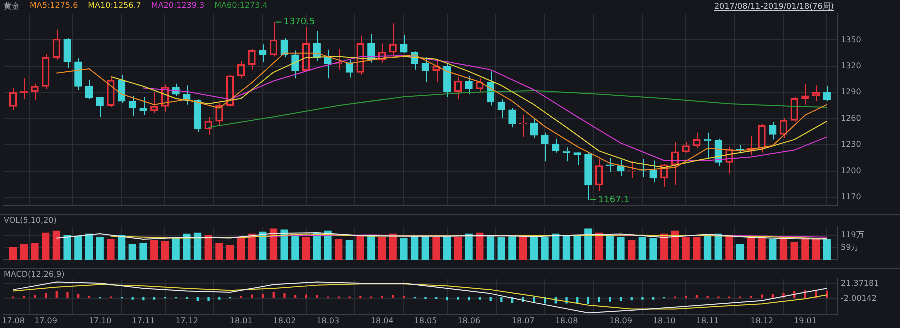 This screenshot has width=900, height=328. What do you see at coordinates (46, 321) in the screenshot?
I see `x-tick-label: 17.09` at bounding box center [46, 321].